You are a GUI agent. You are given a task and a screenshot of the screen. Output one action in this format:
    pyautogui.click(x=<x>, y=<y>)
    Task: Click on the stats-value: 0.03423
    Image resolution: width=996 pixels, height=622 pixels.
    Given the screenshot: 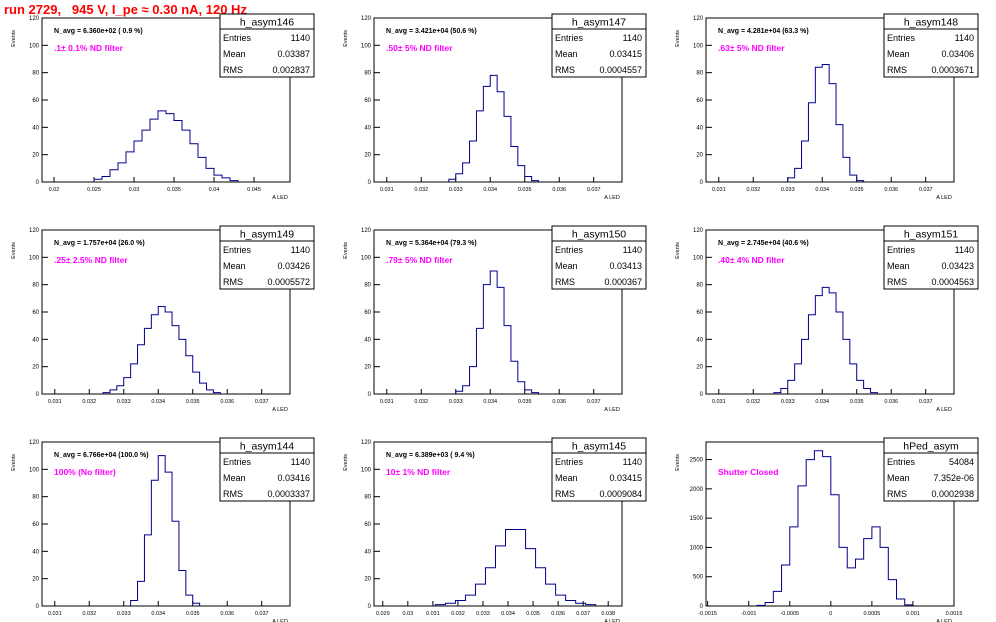 What is the action you would take?
    pyautogui.click(x=957, y=266)
    